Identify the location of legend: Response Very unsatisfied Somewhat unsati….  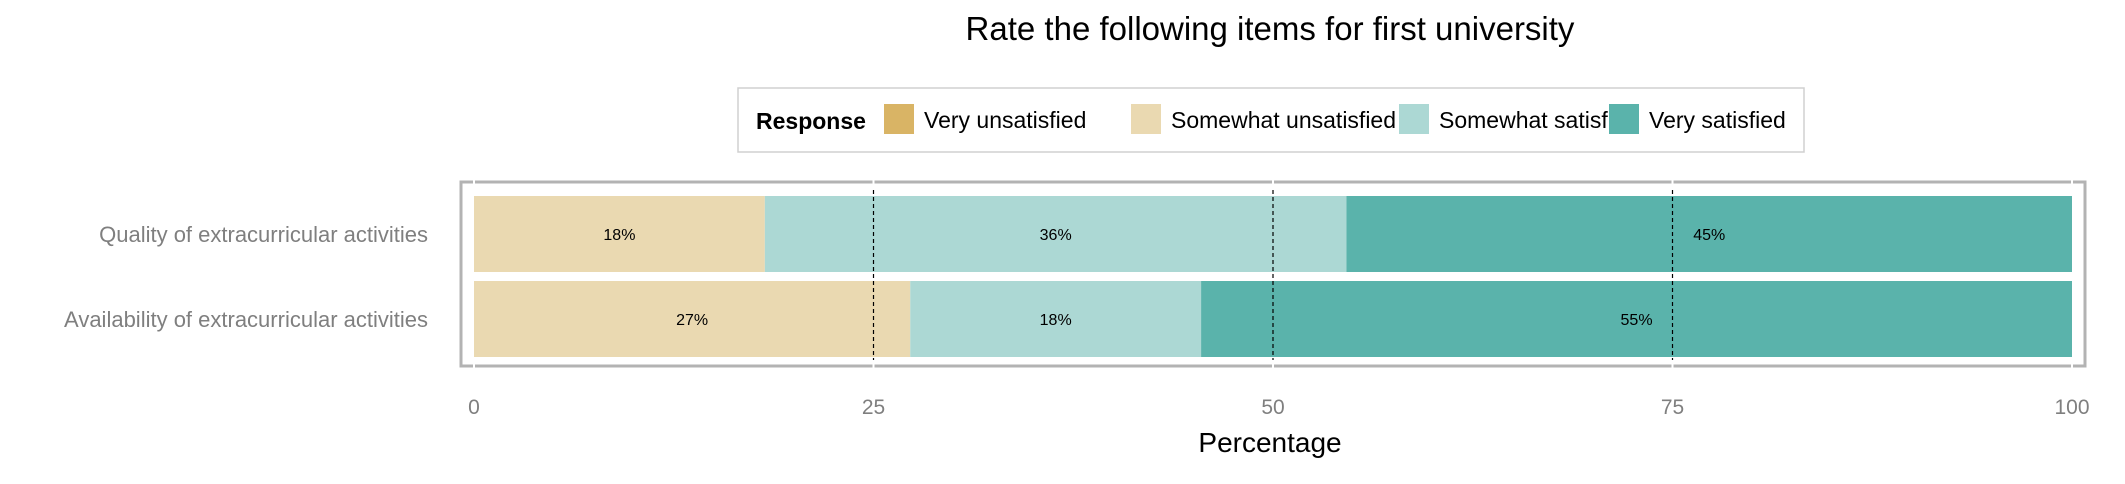
(1271, 120).